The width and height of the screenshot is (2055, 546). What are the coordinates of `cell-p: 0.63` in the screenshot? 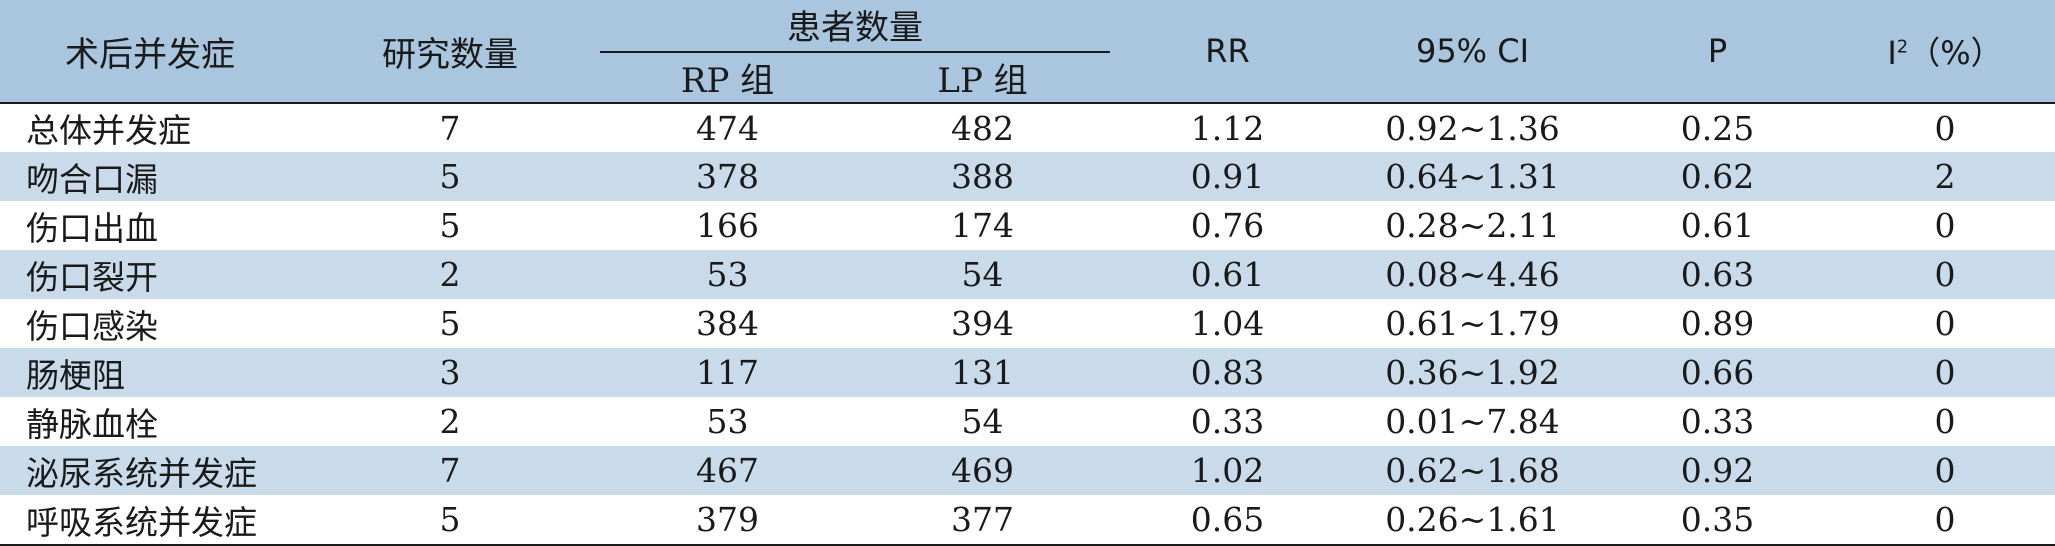 It's located at (1717, 274).